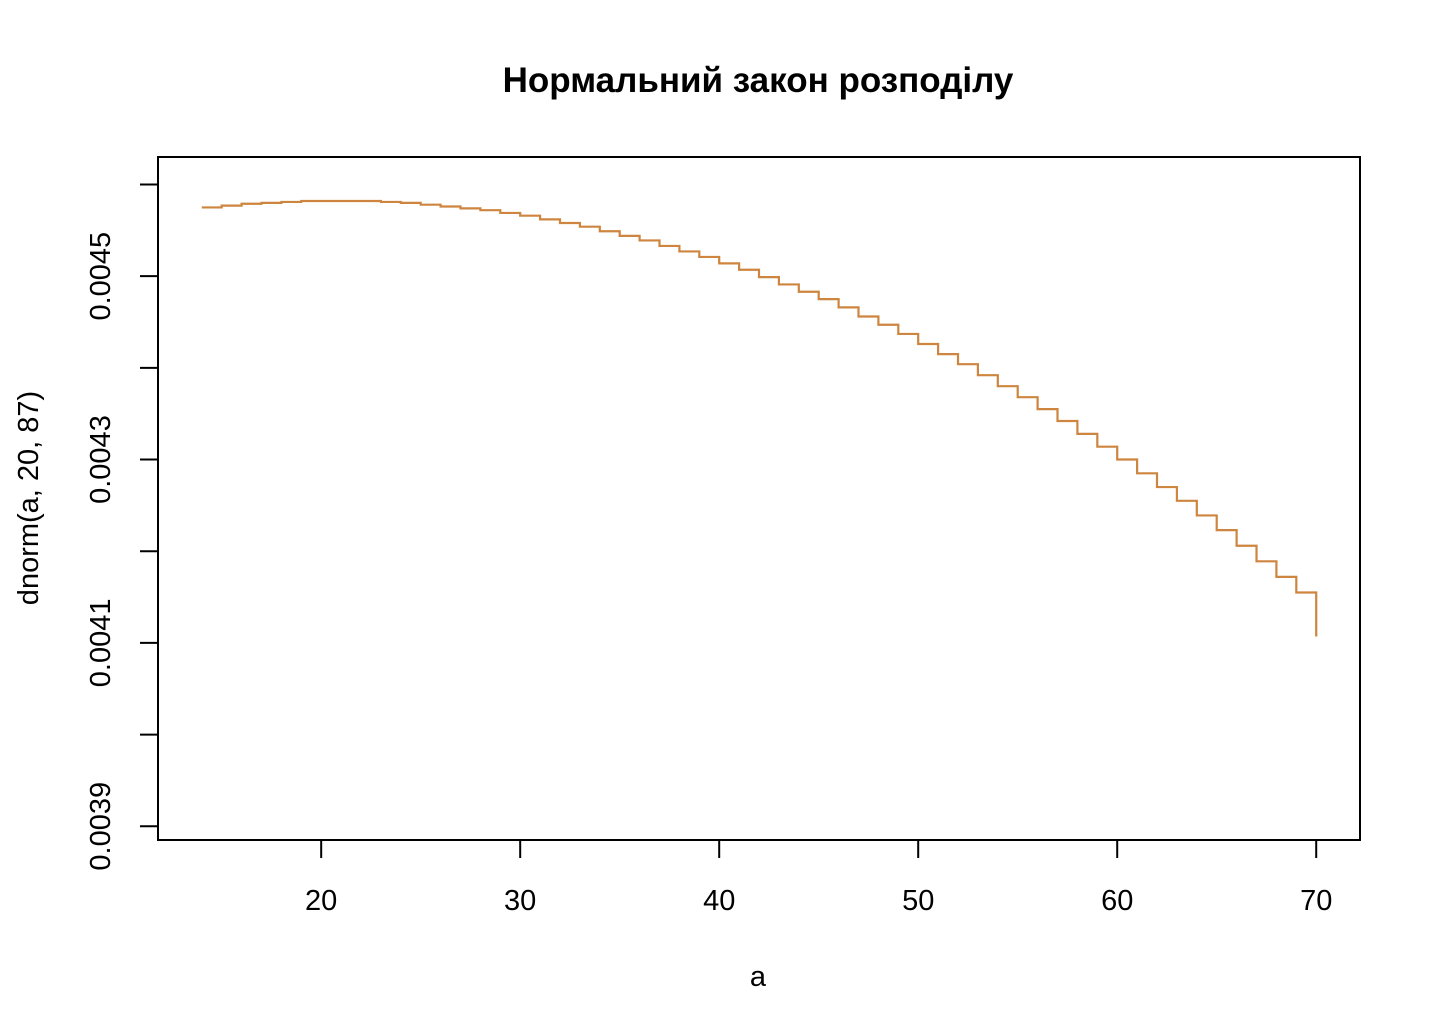  I want to click on x-tick-label: 50, so click(918, 901).